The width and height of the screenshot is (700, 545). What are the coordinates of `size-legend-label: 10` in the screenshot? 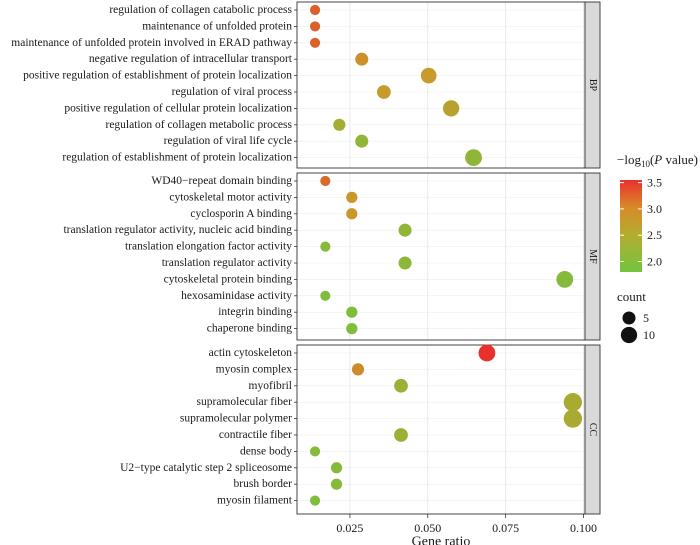 It's located at (649, 335).